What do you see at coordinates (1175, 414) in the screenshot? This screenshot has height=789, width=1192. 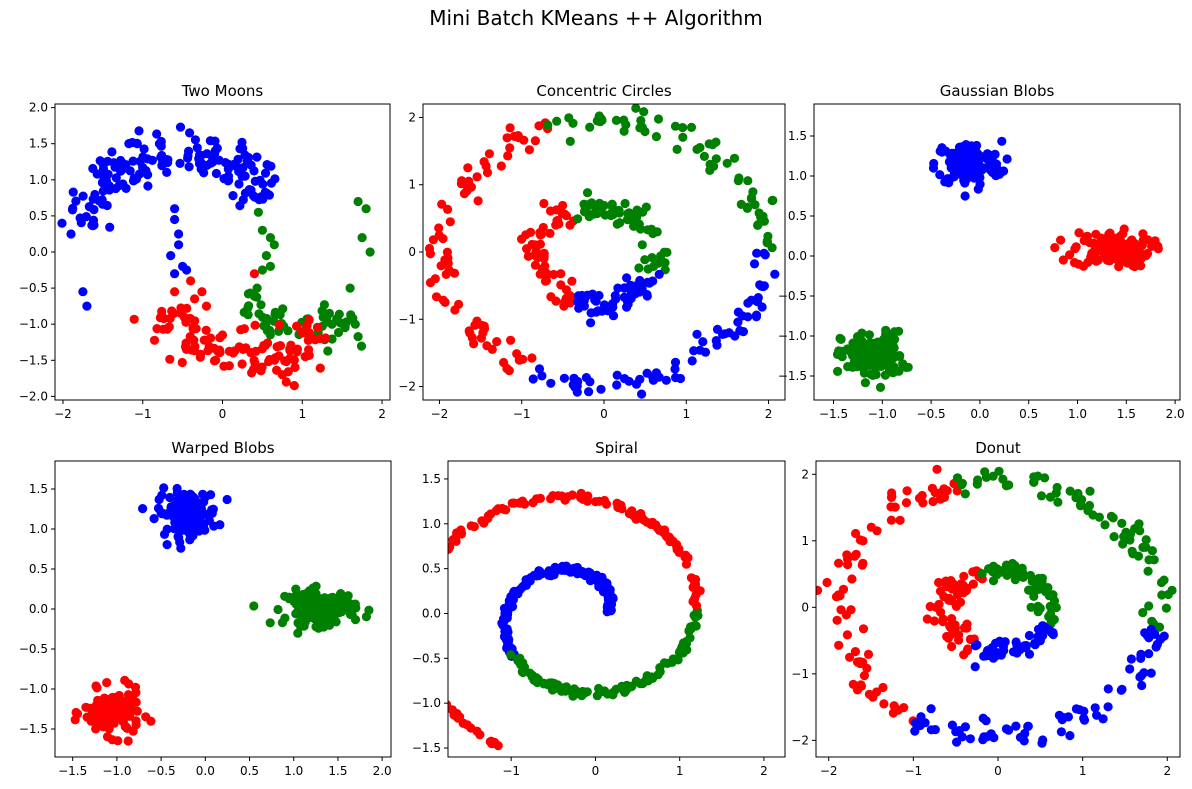 I see `x-tick-label: 2.0` at bounding box center [1175, 414].